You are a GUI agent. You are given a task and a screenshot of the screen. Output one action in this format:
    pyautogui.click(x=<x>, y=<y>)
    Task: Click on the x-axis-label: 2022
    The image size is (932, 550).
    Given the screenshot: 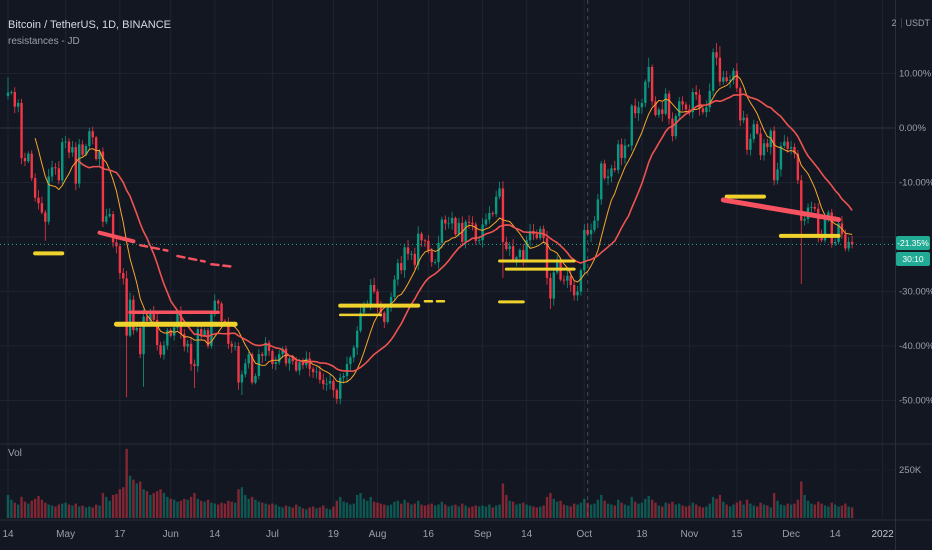 What is the action you would take?
    pyautogui.click(x=882, y=534)
    